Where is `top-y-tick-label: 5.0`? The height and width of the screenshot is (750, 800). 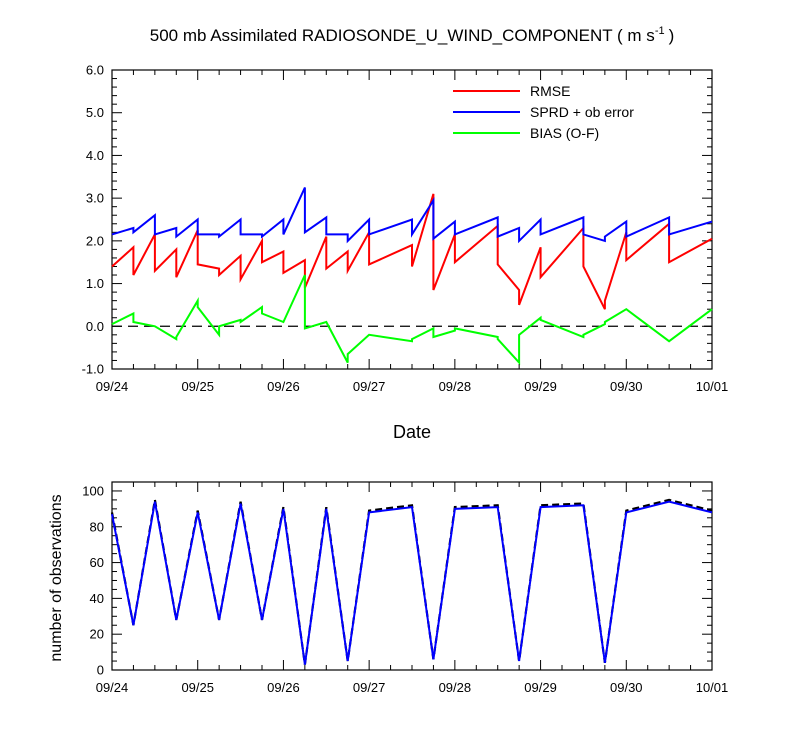 top-y-tick-label: 5.0 is located at coordinates (95, 112).